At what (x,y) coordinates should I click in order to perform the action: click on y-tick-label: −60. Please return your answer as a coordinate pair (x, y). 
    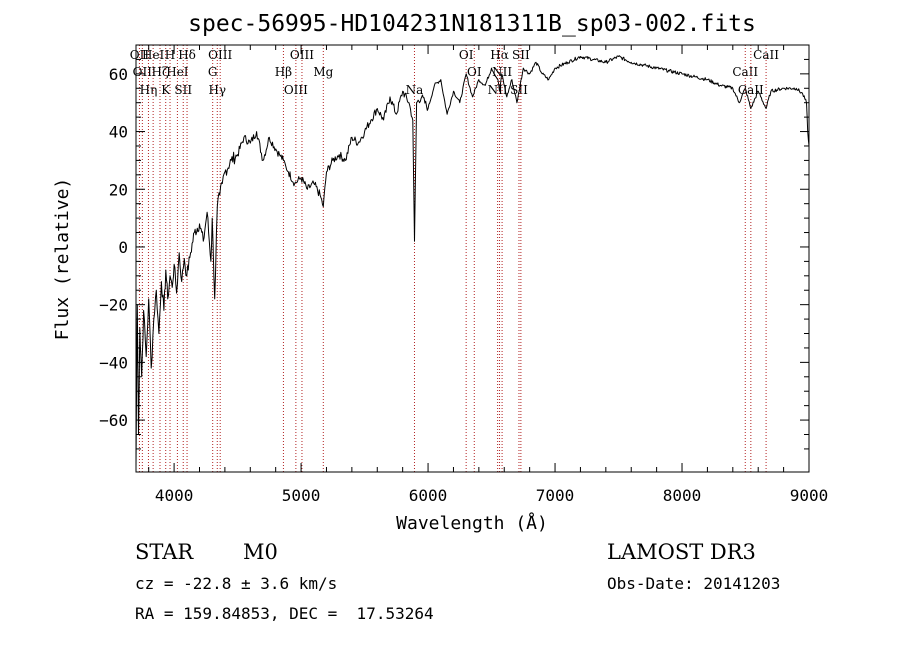
    Looking at the image, I should click on (113, 420).